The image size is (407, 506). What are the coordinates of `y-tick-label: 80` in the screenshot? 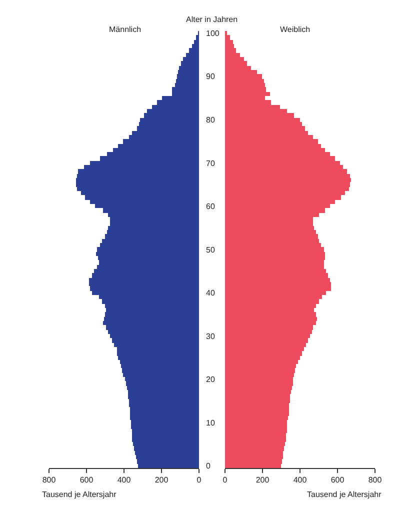 It's located at (211, 120).